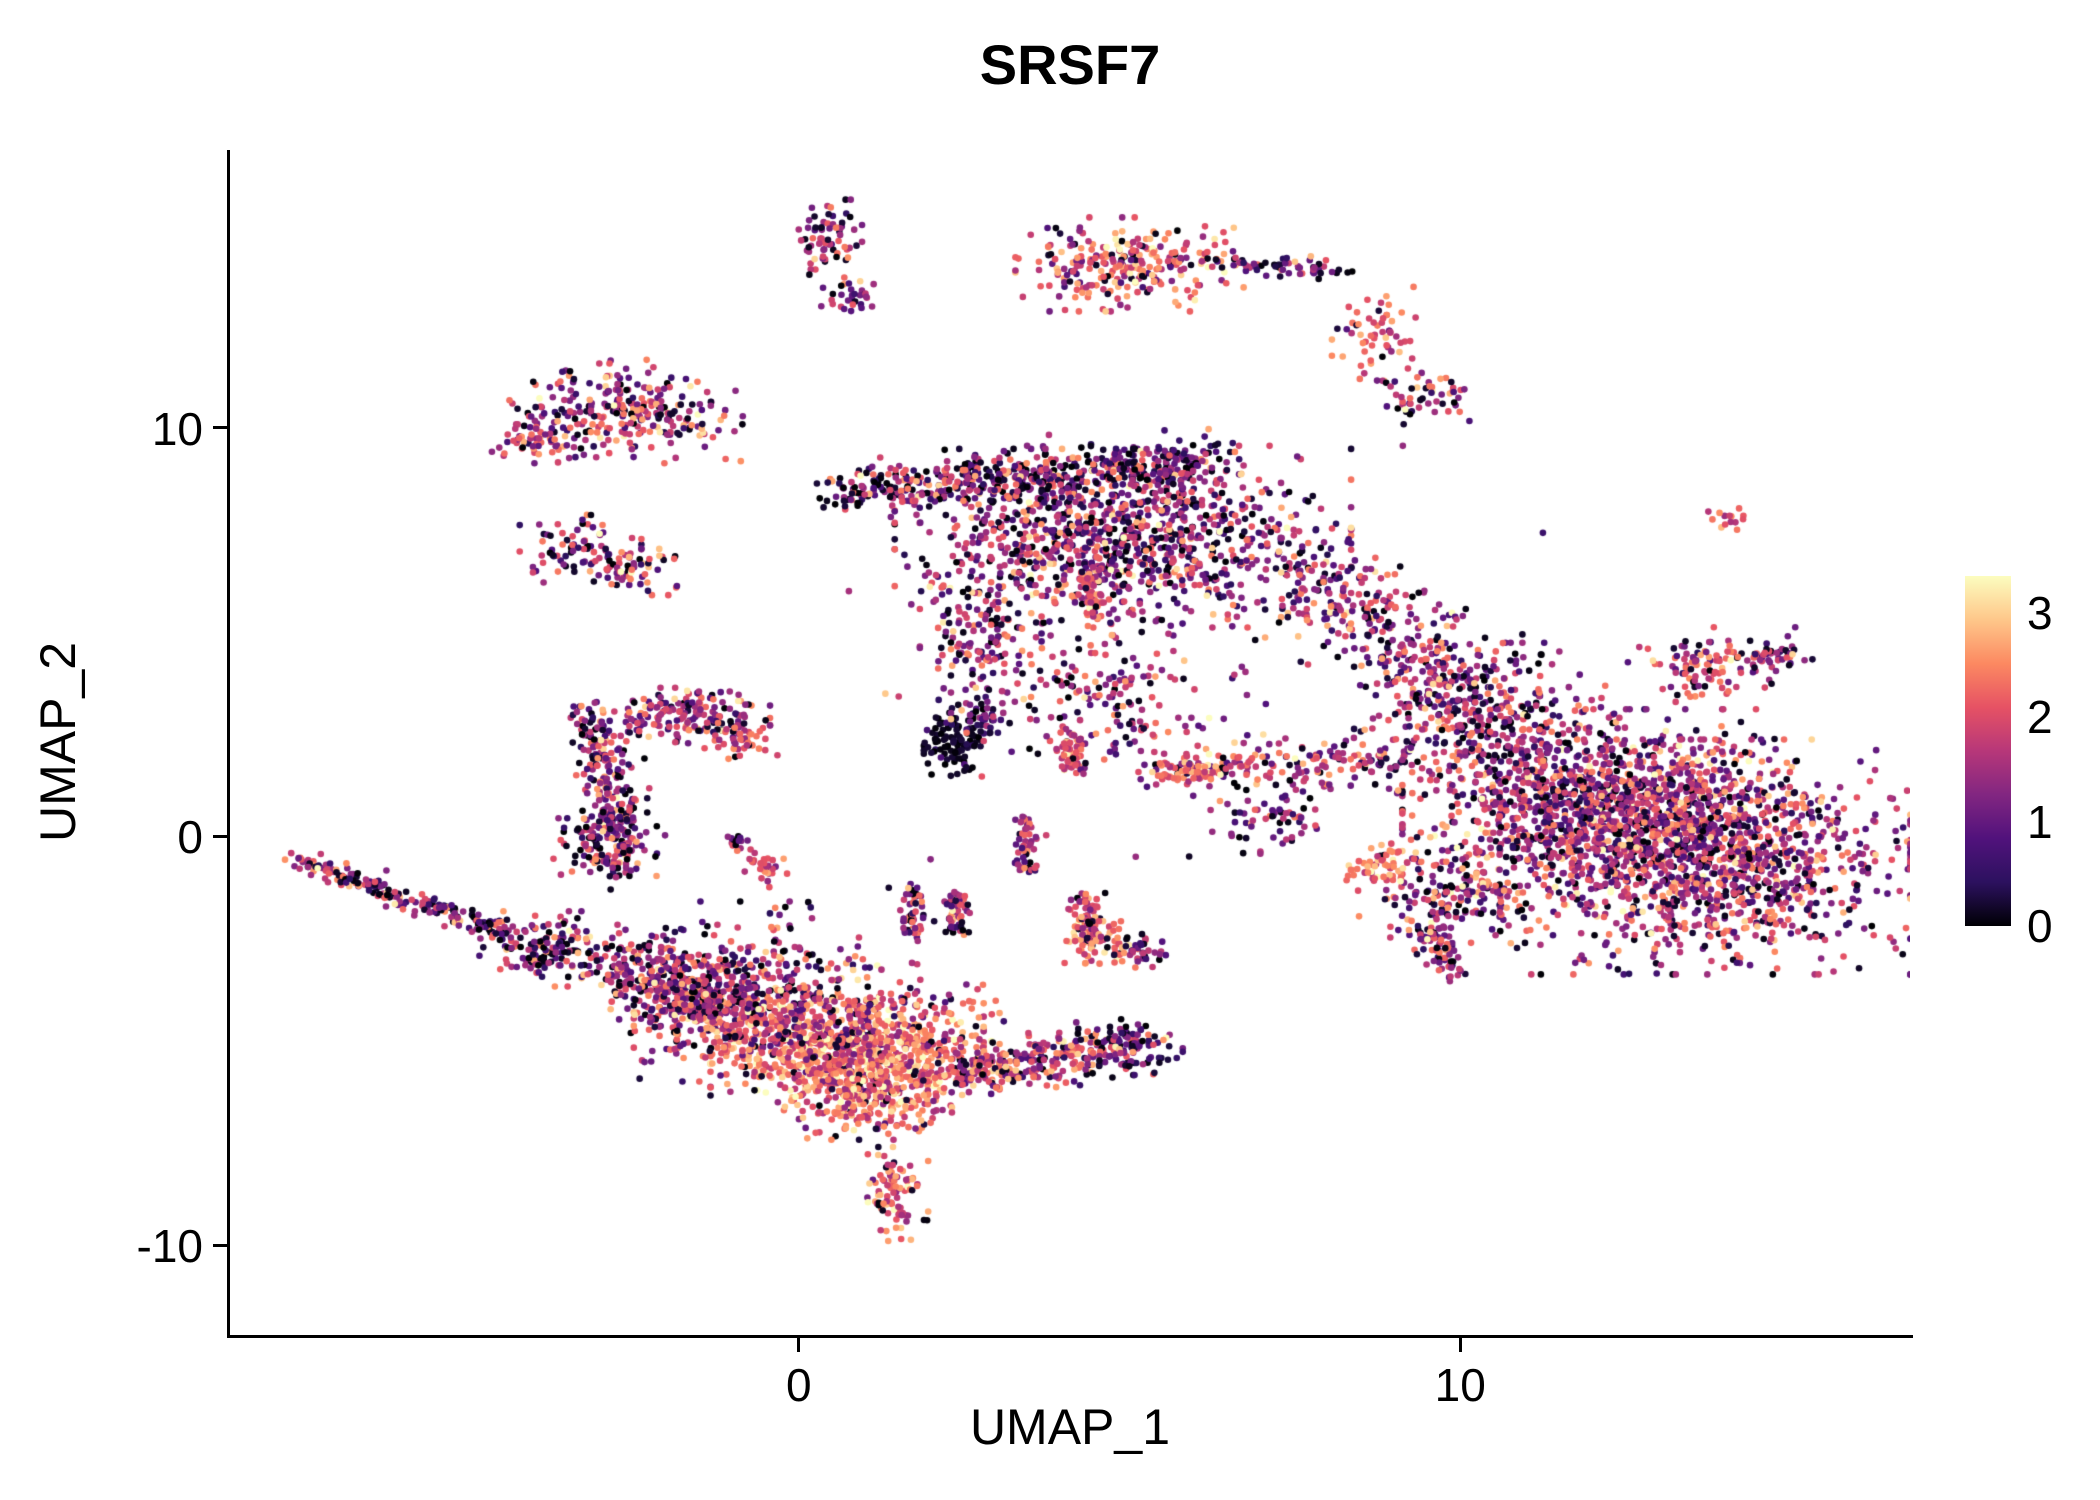 The width and height of the screenshot is (2100, 1500). Describe the element at coordinates (2040, 821) in the screenshot. I see `colorbar-tick-label: 1` at that location.